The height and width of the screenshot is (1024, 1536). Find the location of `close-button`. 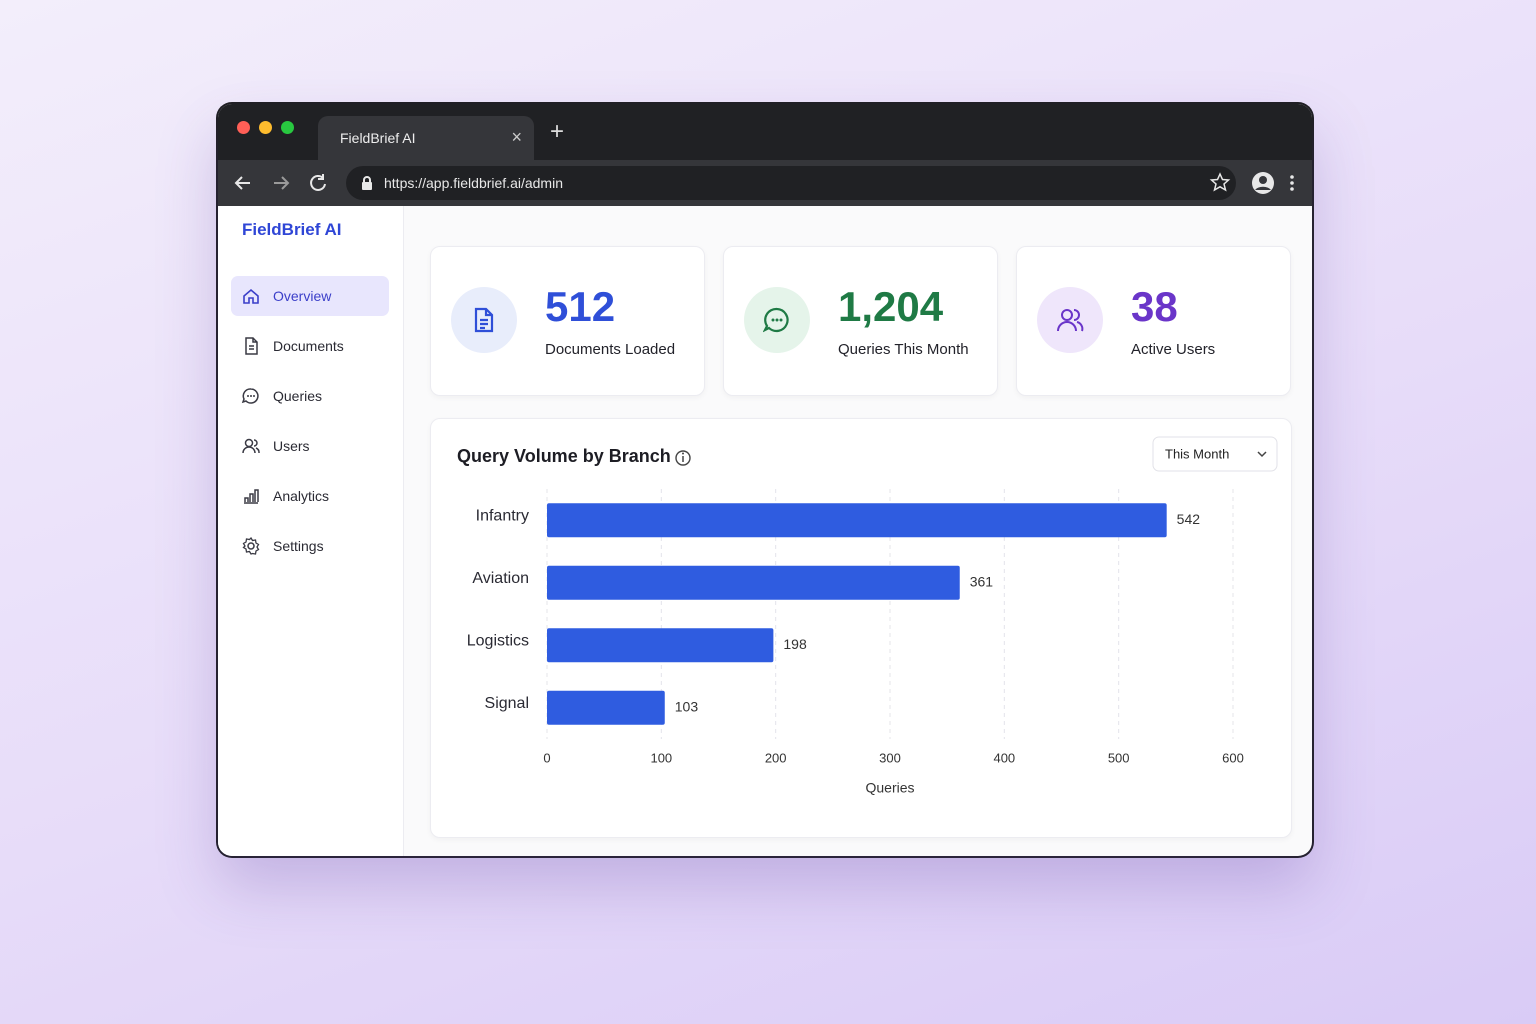

close-button is located at coordinates (243, 127).